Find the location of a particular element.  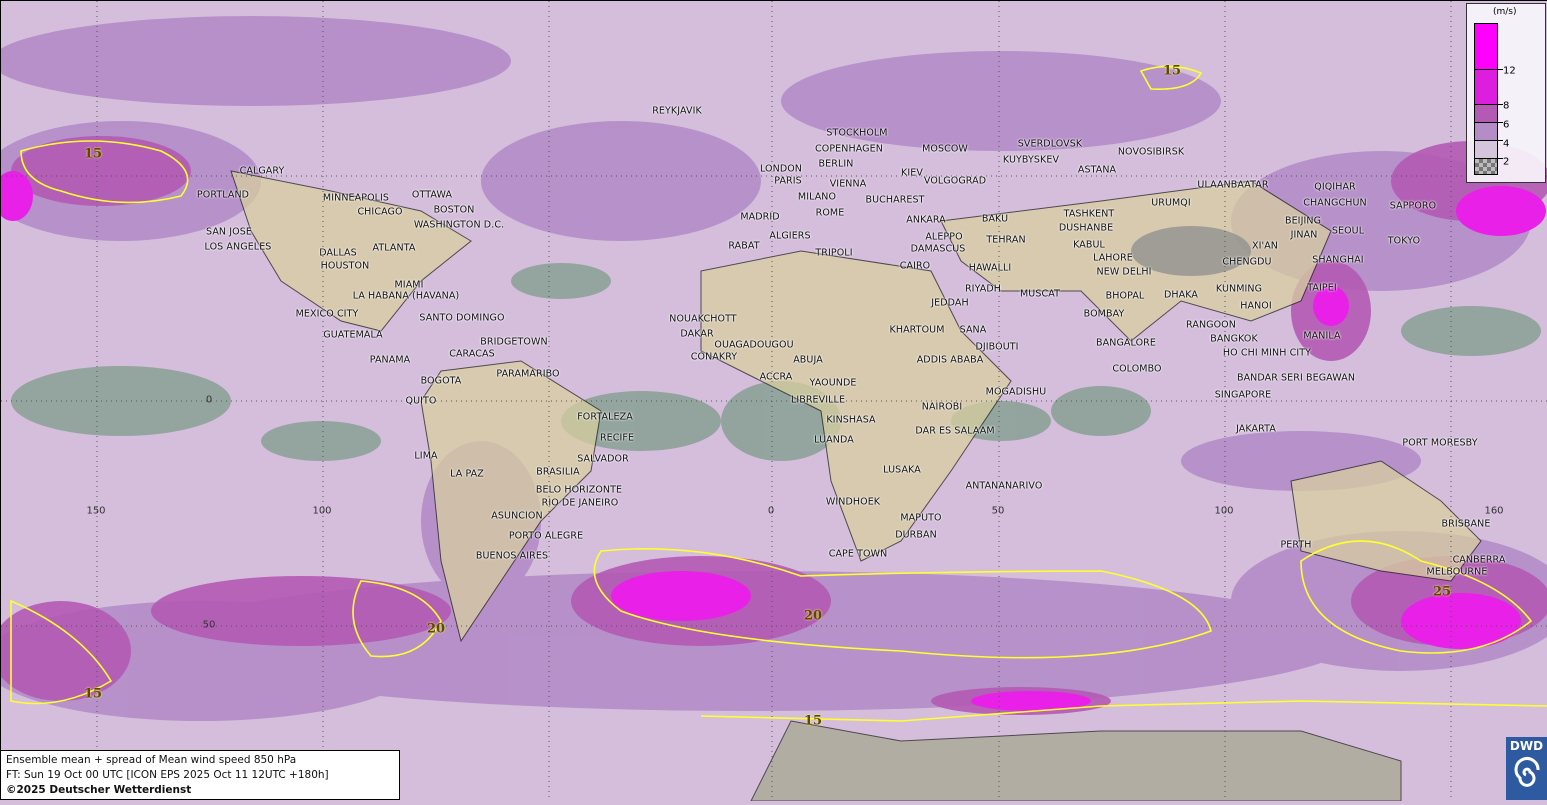

city-label: MELBOURNE is located at coordinates (1457, 572).